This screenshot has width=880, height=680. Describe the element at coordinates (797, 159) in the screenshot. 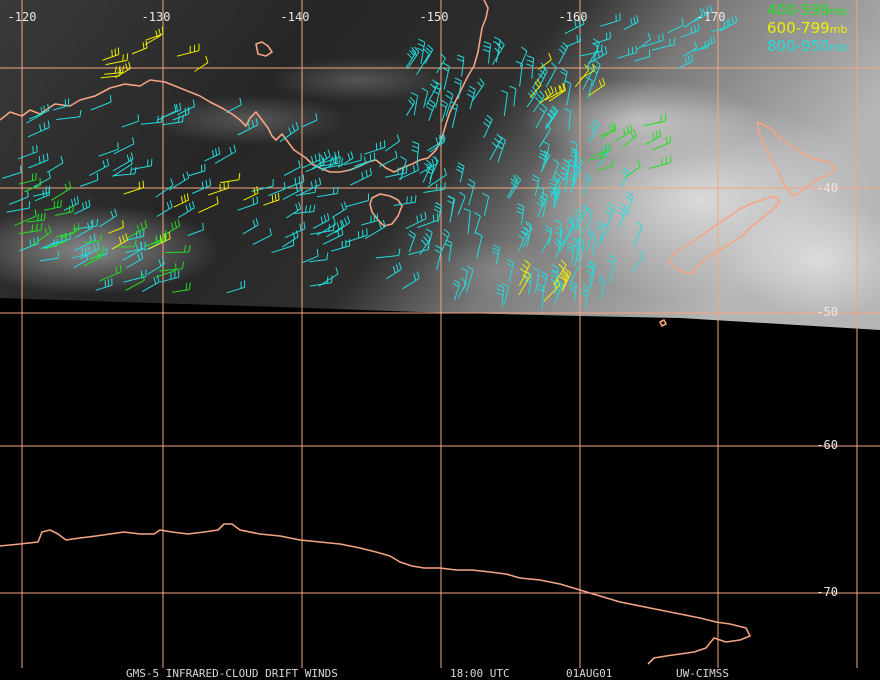

I see `new-zealand-north-island` at that location.